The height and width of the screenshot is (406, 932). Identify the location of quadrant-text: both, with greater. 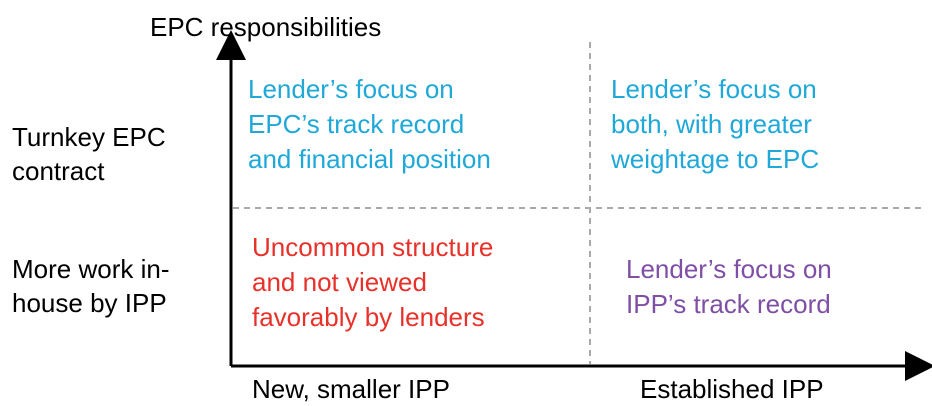
(711, 124).